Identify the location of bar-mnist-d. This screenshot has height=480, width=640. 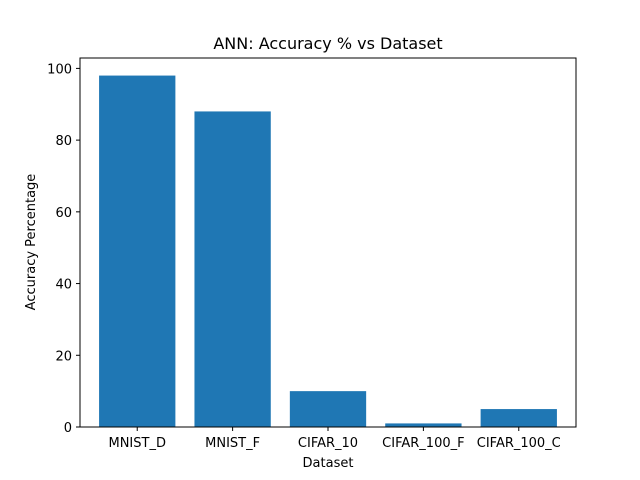
(137, 251).